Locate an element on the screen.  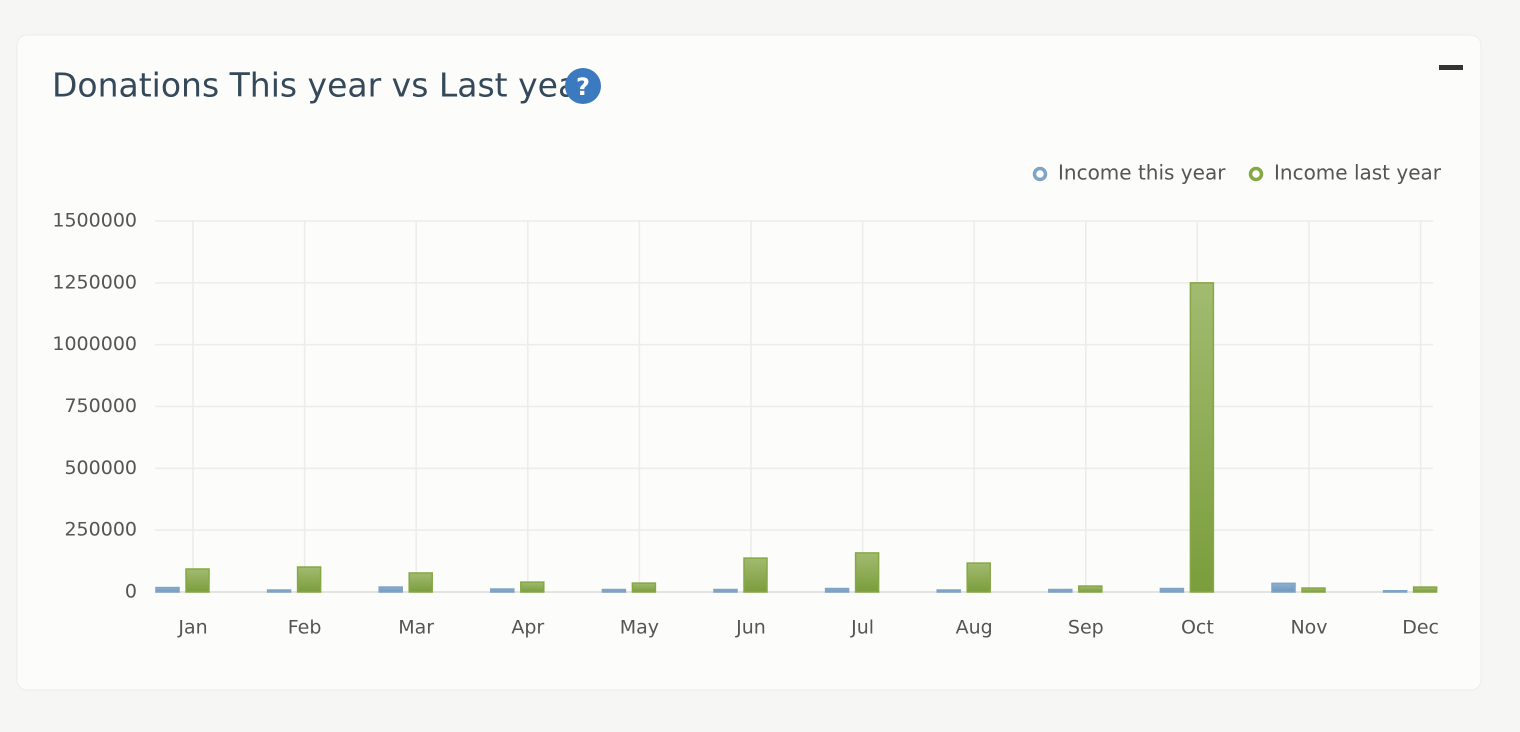
y-tick-label: 0 is located at coordinates (131, 592).